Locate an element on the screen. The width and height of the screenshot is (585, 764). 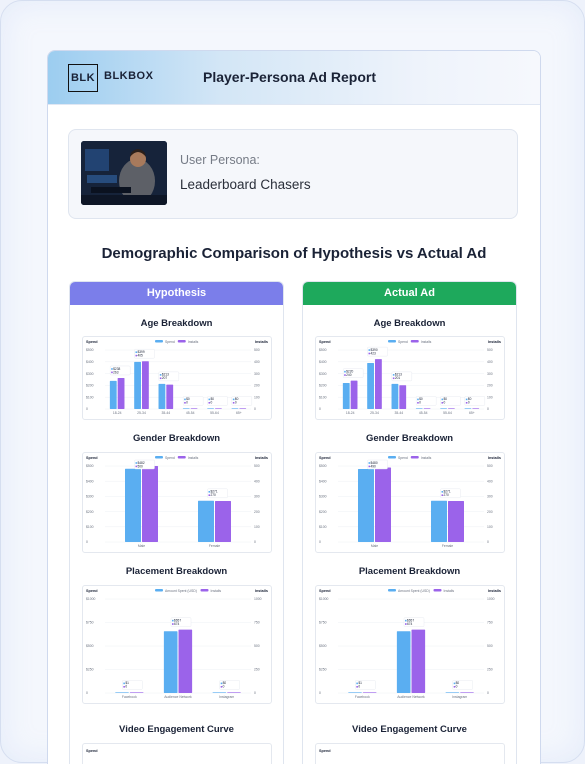
y-tick-right: 1000 is located at coordinates (258, 599).